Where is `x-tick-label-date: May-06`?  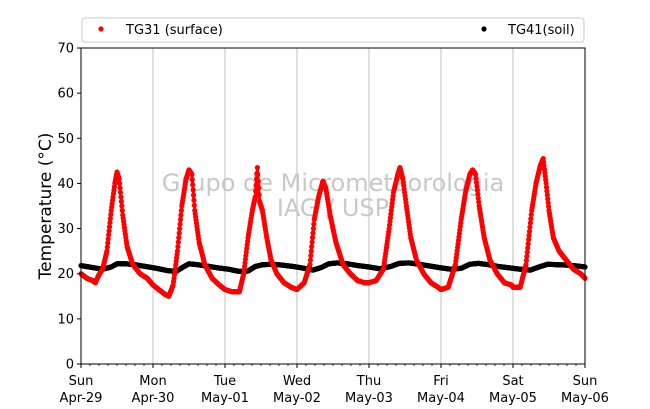
x-tick-label-date: May-06 is located at coordinates (585, 398).